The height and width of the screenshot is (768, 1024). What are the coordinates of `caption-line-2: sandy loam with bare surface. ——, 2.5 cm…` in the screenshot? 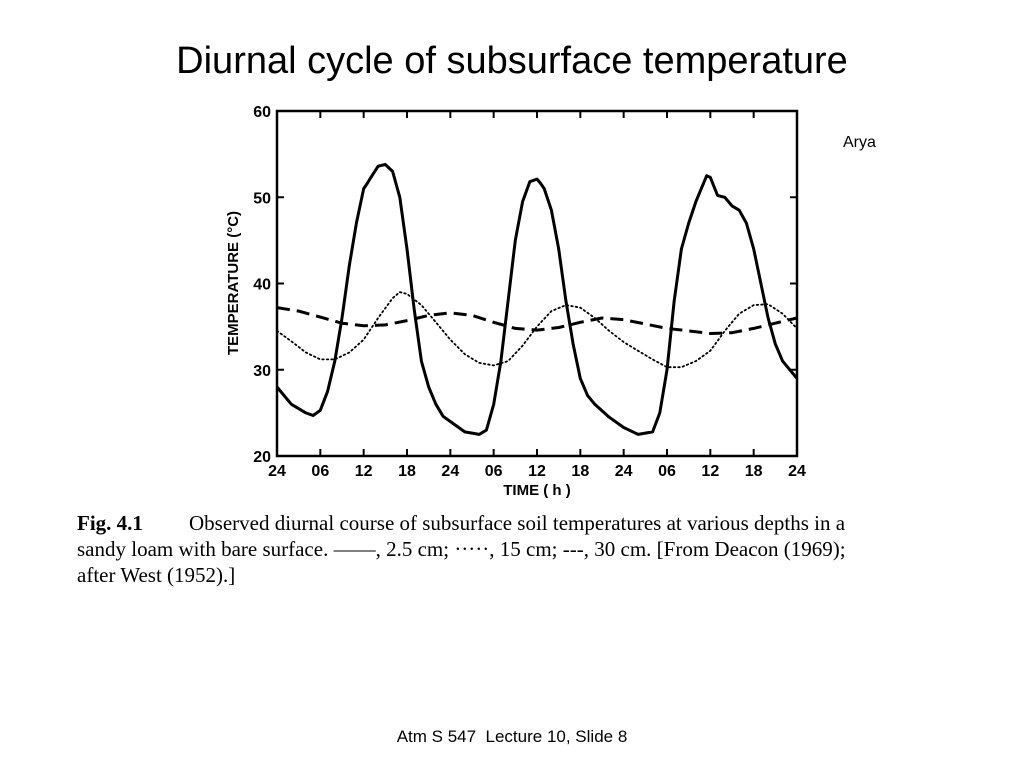 It's located at (461, 549).